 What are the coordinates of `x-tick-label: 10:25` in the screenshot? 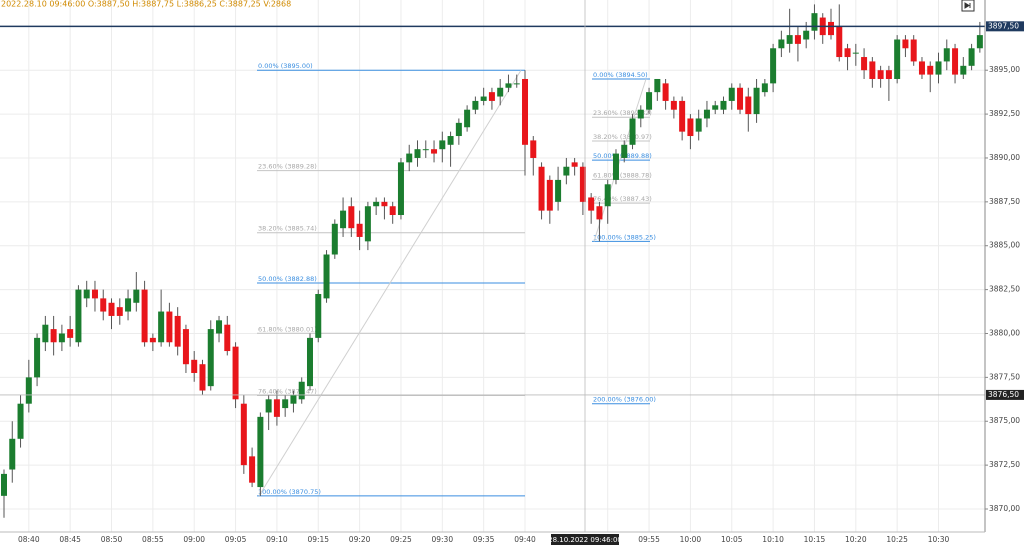 It's located at (897, 539).